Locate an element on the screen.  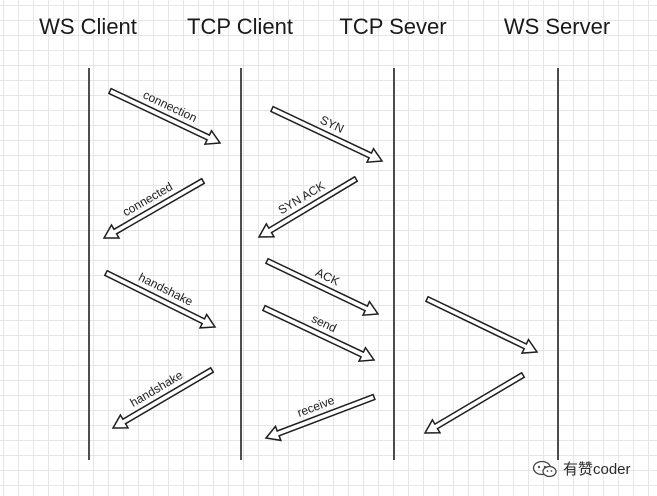
message-receive: receive is located at coordinates (320, 417).